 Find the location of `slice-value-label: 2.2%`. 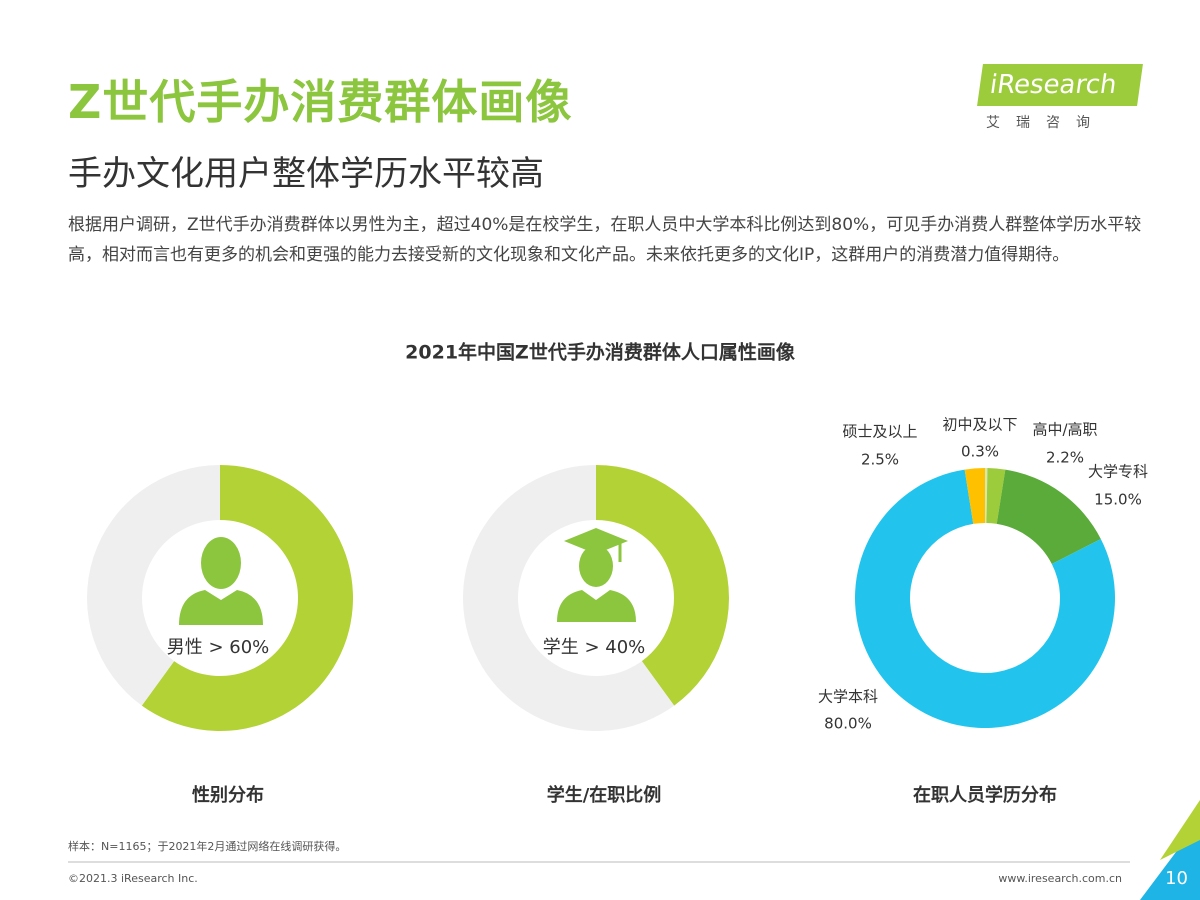

slice-value-label: 2.2% is located at coordinates (1065, 458).